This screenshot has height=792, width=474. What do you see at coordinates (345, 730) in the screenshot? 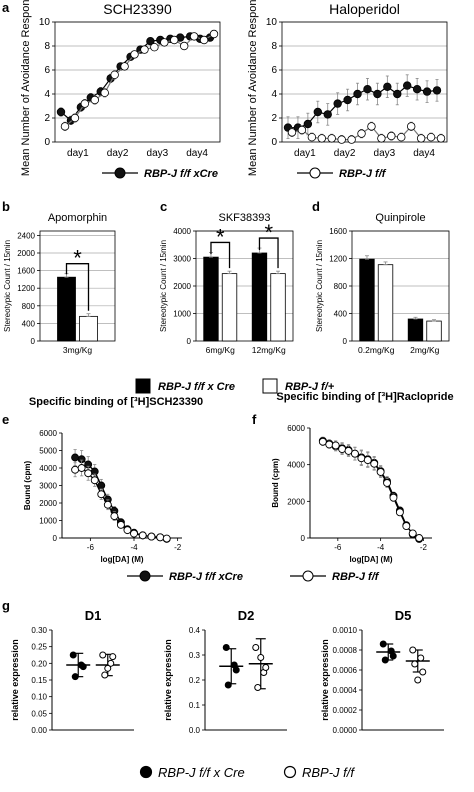
I see `y-tick-label: 0.0000` at bounding box center [345, 730].